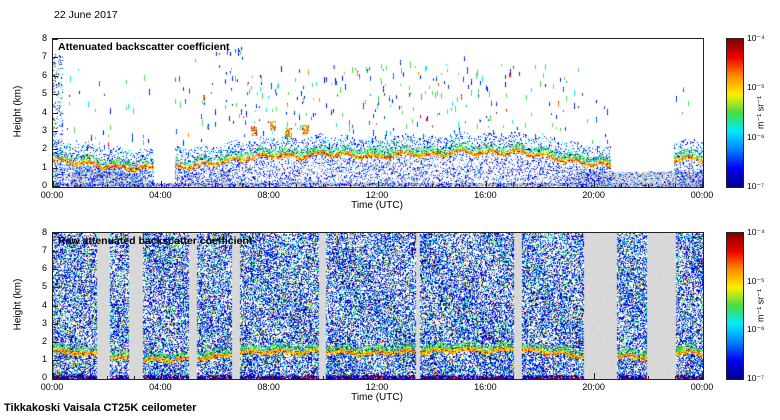 Image resolution: width=780 pixels, height=420 pixels. What do you see at coordinates (377, 205) in the screenshot?
I see `x-axis-label: Time (UTC)` at bounding box center [377, 205].